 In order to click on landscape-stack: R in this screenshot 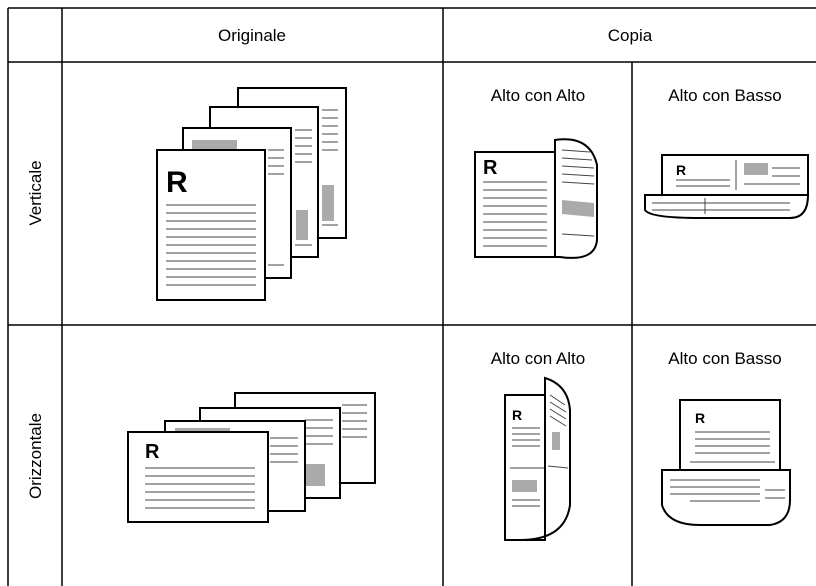, I will do `click(251, 457)`.